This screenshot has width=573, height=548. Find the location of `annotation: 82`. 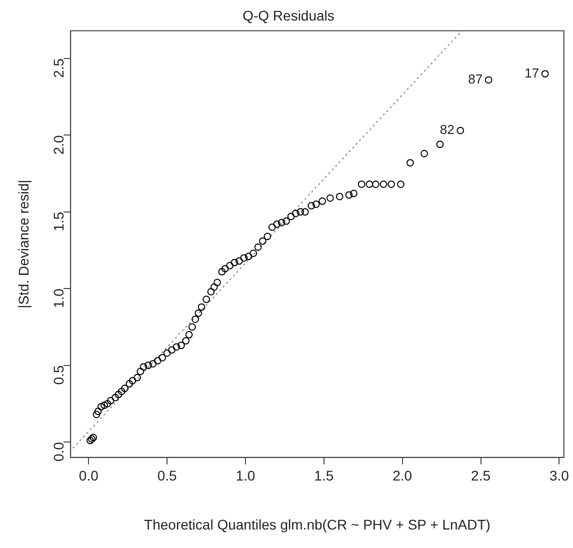

annotation: 82 is located at coordinates (447, 130).